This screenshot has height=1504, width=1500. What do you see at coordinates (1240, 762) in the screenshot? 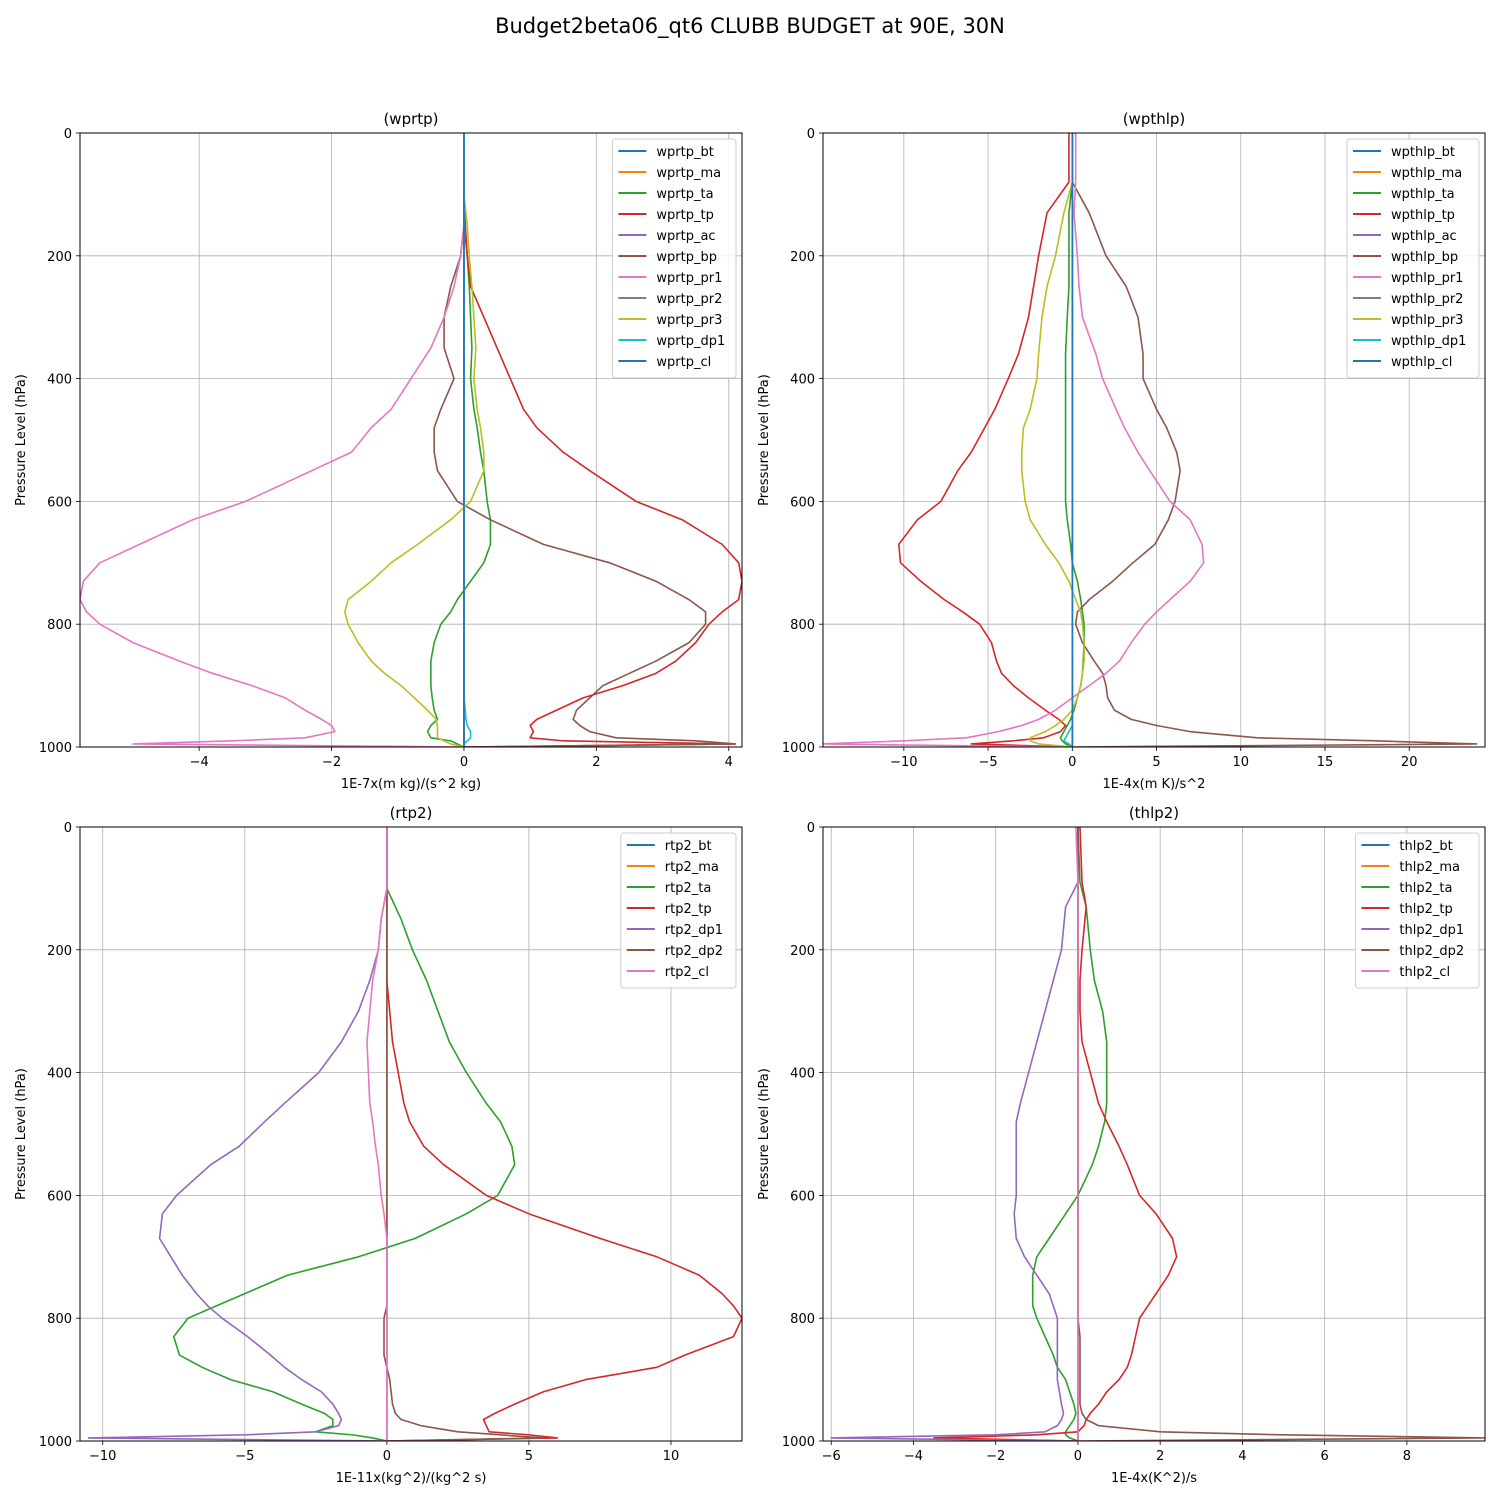
I see `x-tick-label: 10` at bounding box center [1240, 762].